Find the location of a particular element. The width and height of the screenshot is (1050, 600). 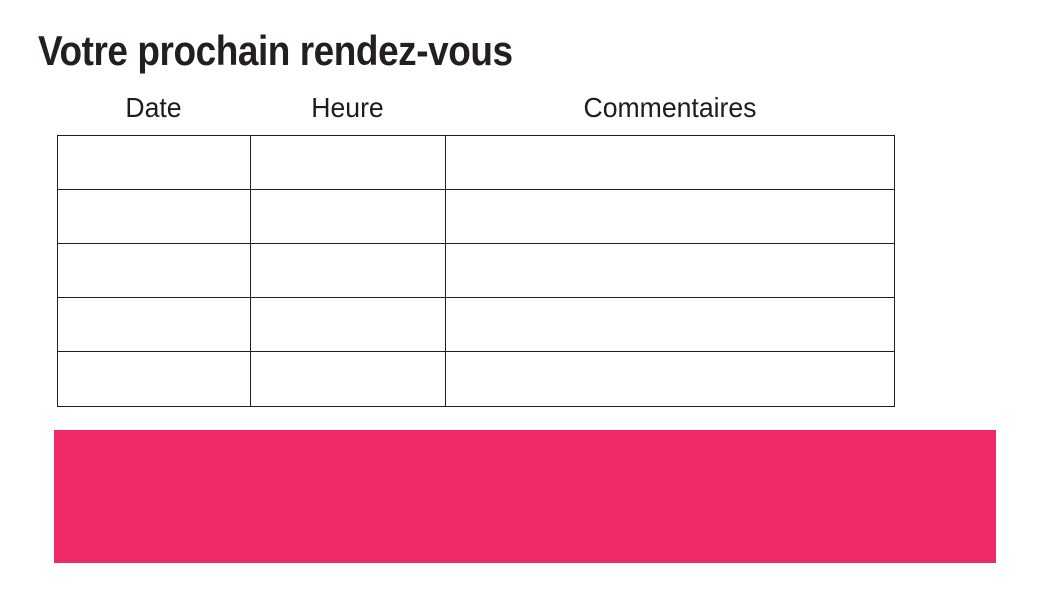

column-header-date: Date is located at coordinates (153, 107).